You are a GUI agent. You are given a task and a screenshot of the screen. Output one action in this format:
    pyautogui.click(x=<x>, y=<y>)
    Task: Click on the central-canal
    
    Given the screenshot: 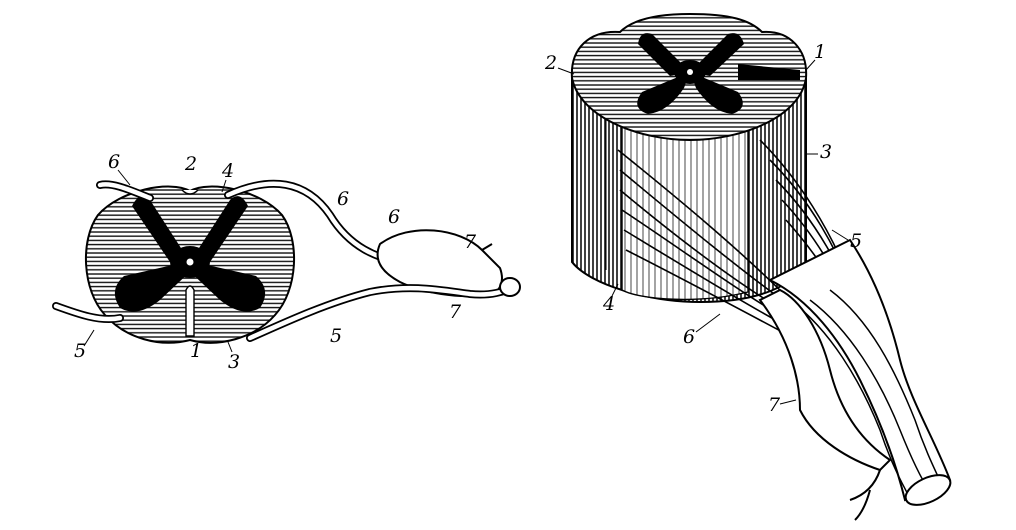 What is the action you would take?
    pyautogui.click(x=190, y=262)
    